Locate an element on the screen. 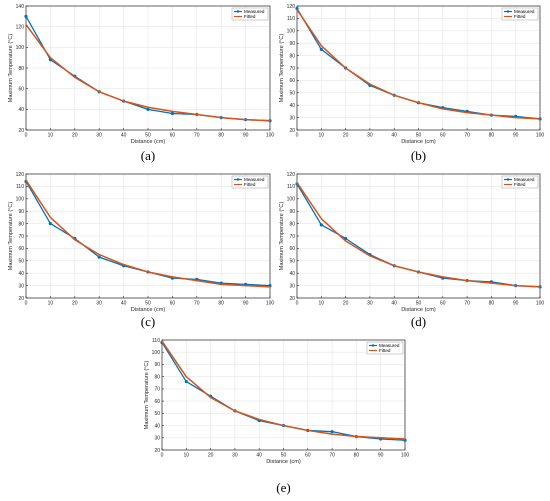 The width and height of the screenshot is (550, 501). panel-caption: (d) is located at coordinates (418, 321).